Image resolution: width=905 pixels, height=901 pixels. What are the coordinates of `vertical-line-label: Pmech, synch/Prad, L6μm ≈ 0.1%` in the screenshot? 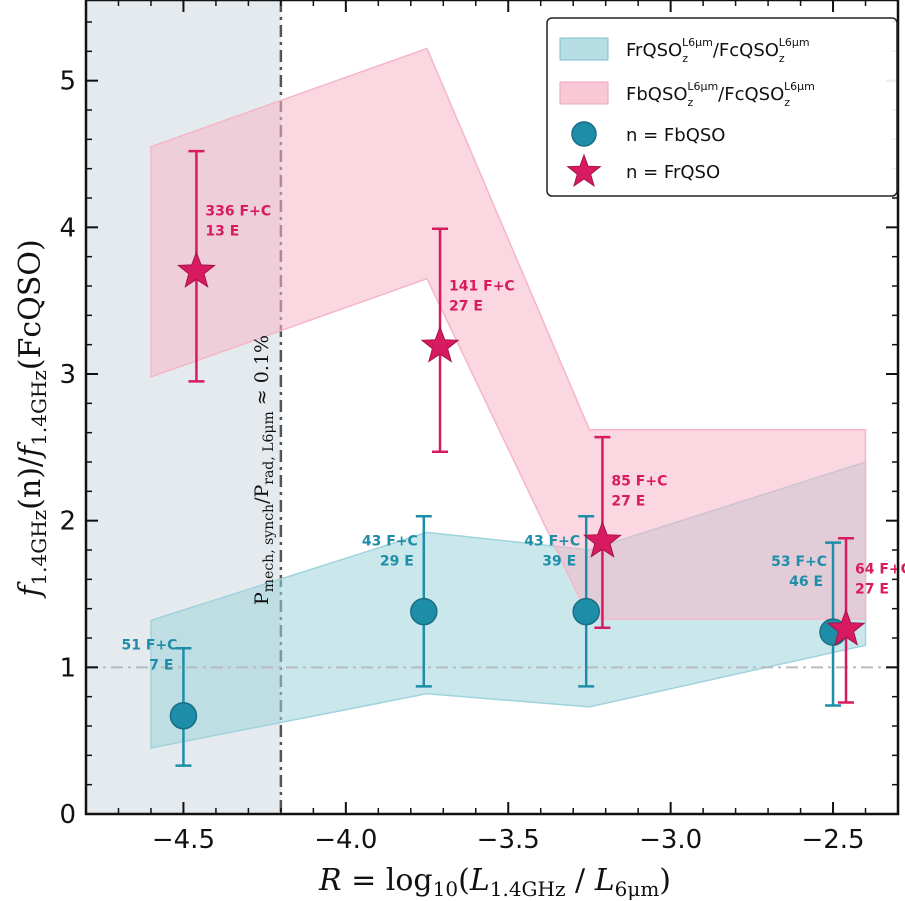 It's located at (264, 470).